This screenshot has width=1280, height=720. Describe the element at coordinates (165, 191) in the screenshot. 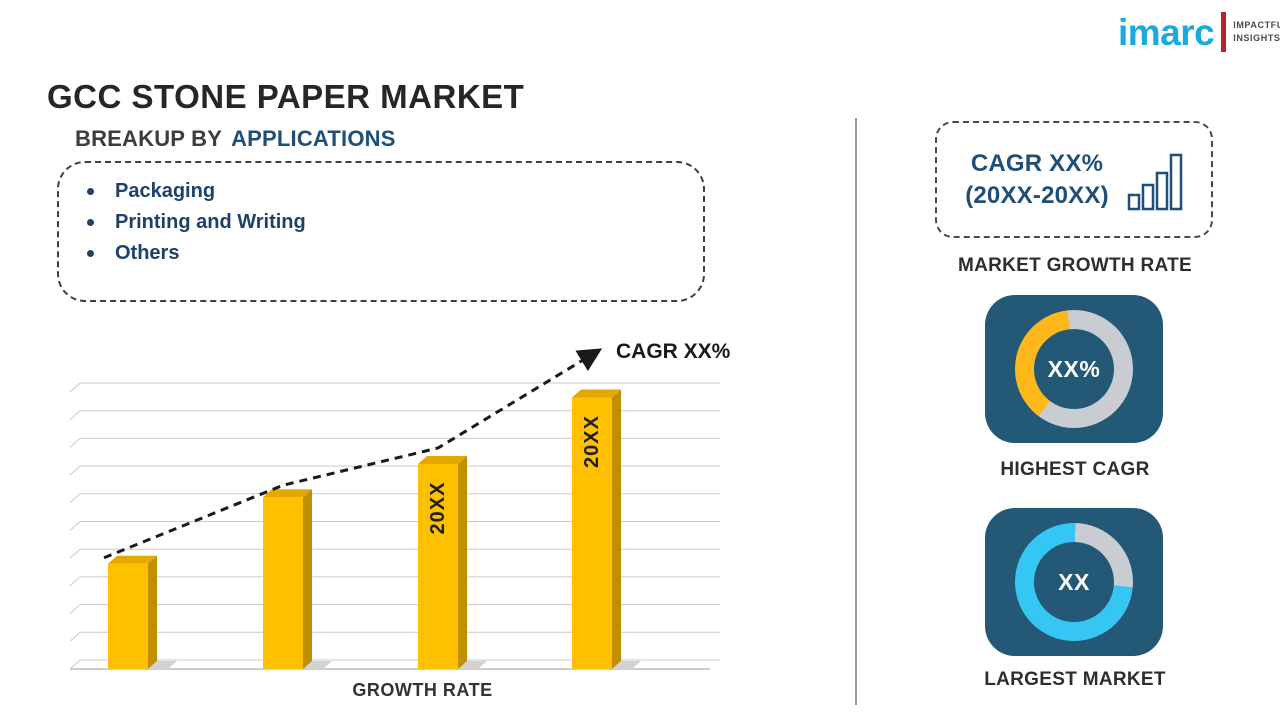

I see `list-item-label: Packaging` at that location.